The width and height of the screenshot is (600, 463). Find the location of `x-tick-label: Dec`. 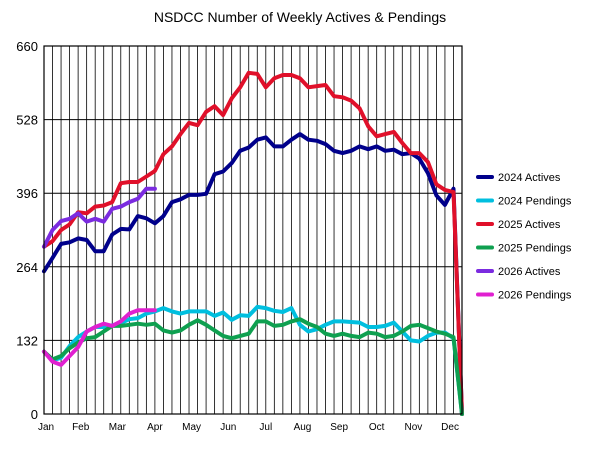

x-tick-label: Dec is located at coordinates (450, 427).